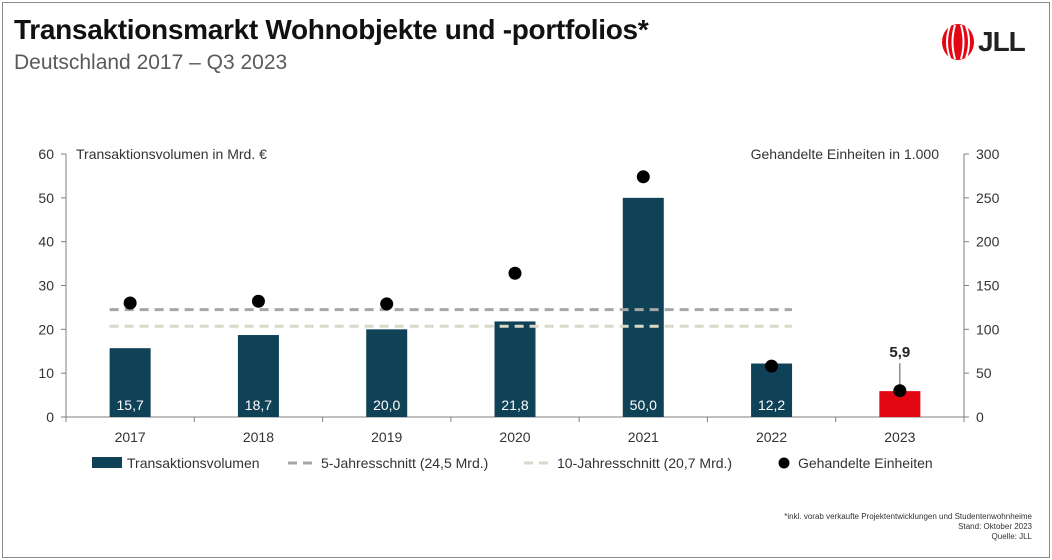 This screenshot has height=560, width=1052. I want to click on jll-logo: JLL, so click(990, 43).